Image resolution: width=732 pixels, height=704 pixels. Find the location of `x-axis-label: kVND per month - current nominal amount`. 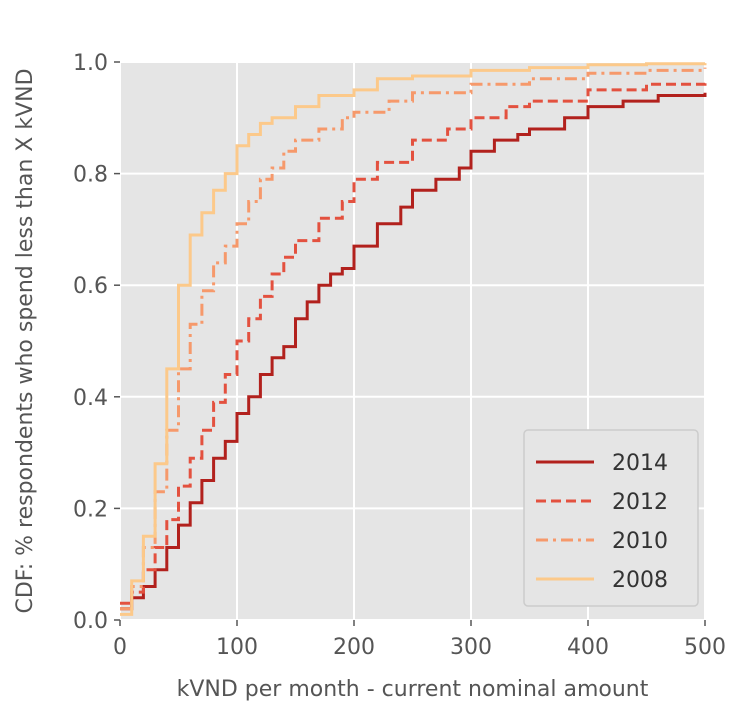

x-axis-label: kVND per month - current nominal amount is located at coordinates (413, 689).